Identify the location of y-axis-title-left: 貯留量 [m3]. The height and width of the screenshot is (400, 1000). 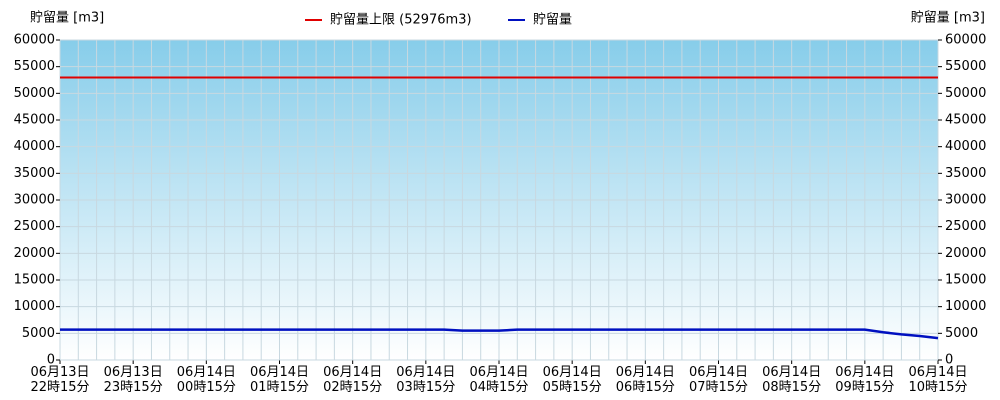
(67, 18).